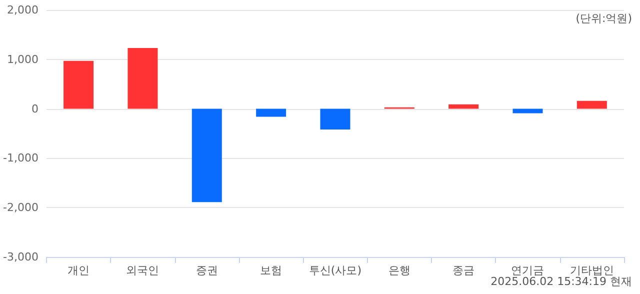  What do you see at coordinates (207, 270) in the screenshot?
I see `x-tick-label: 증권` at bounding box center [207, 270].